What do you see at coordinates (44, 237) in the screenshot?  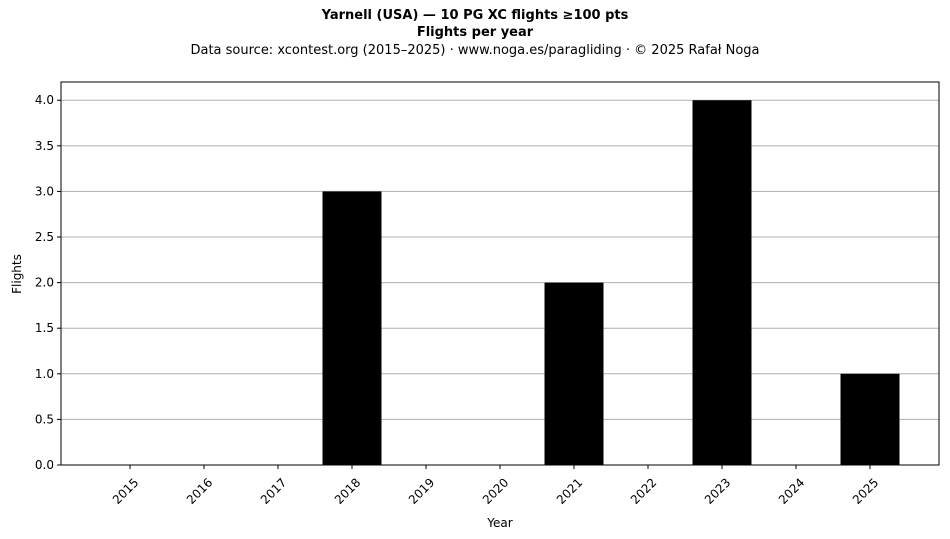 I see `y-tick-label: 2.5` at bounding box center [44, 237].